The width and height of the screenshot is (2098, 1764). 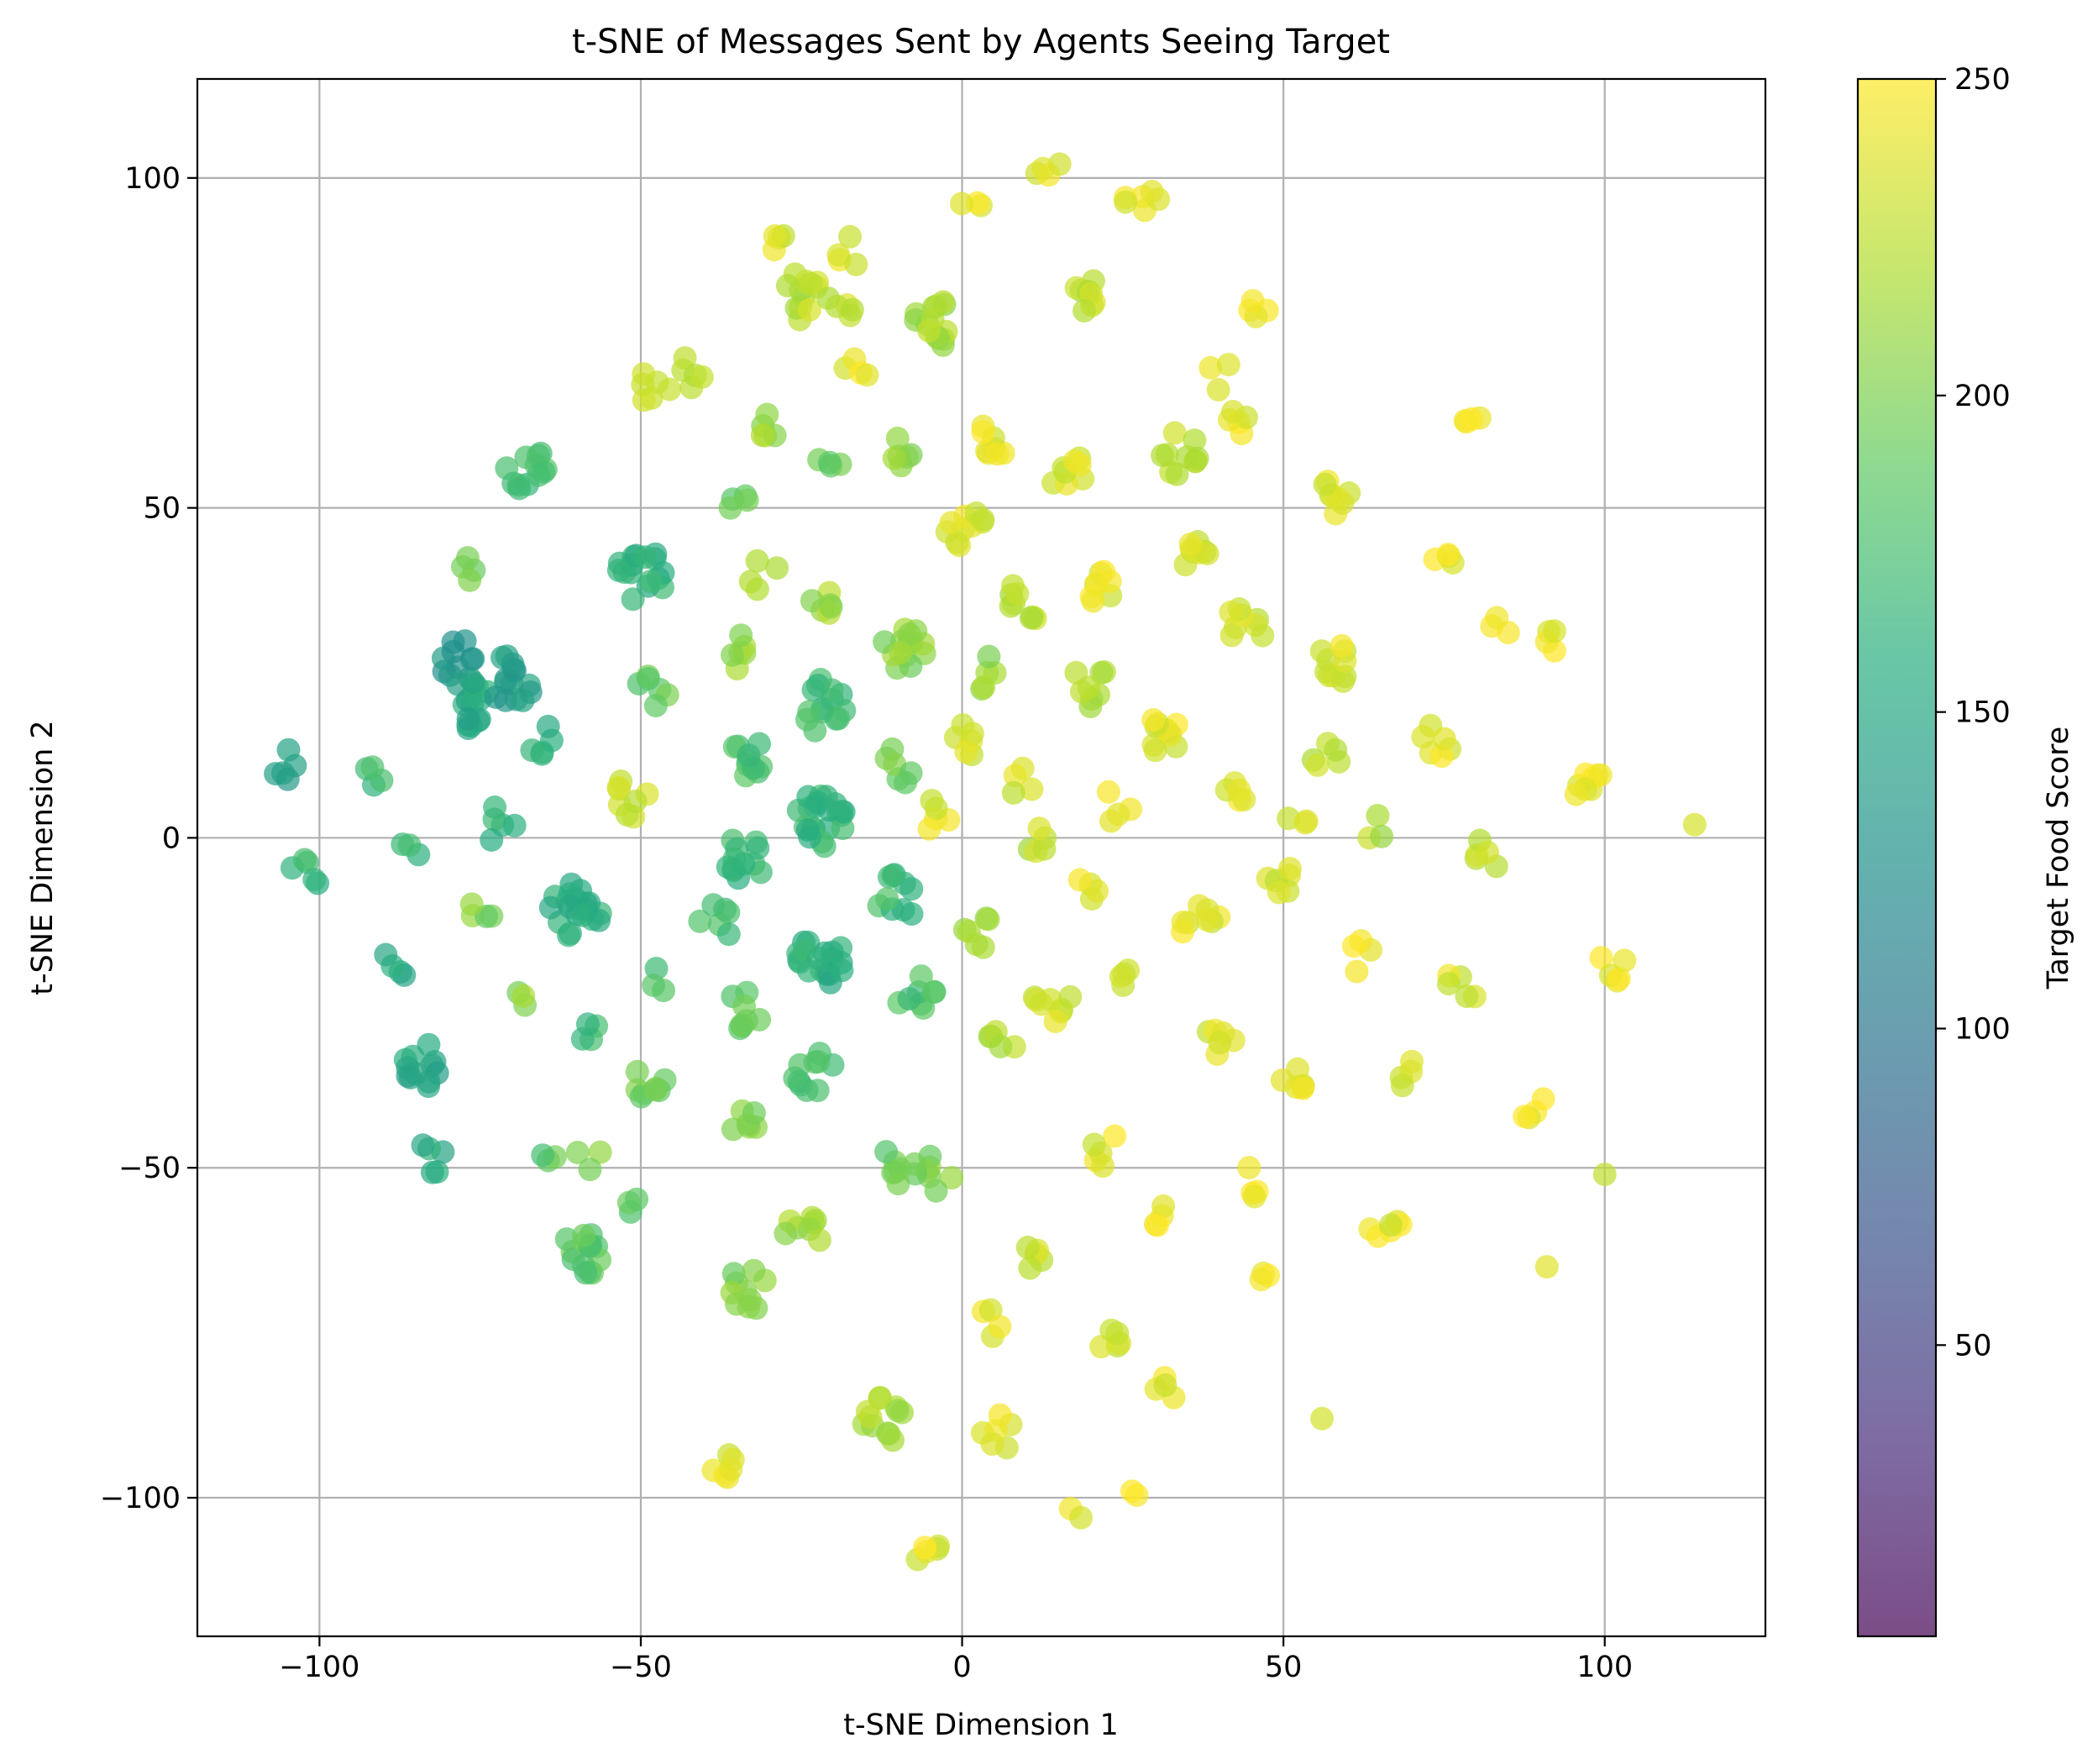 What do you see at coordinates (641, 1667) in the screenshot?
I see `x-tick-label: −50` at bounding box center [641, 1667].